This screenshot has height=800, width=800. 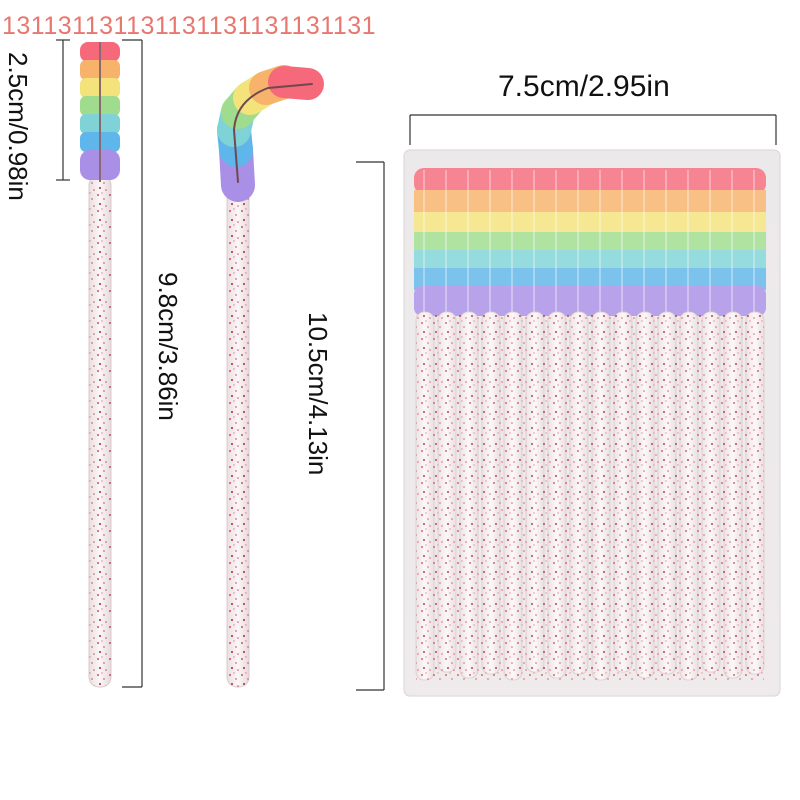 What do you see at coordinates (270, 133) in the screenshot?
I see `bent-brush-head` at bounding box center [270, 133].